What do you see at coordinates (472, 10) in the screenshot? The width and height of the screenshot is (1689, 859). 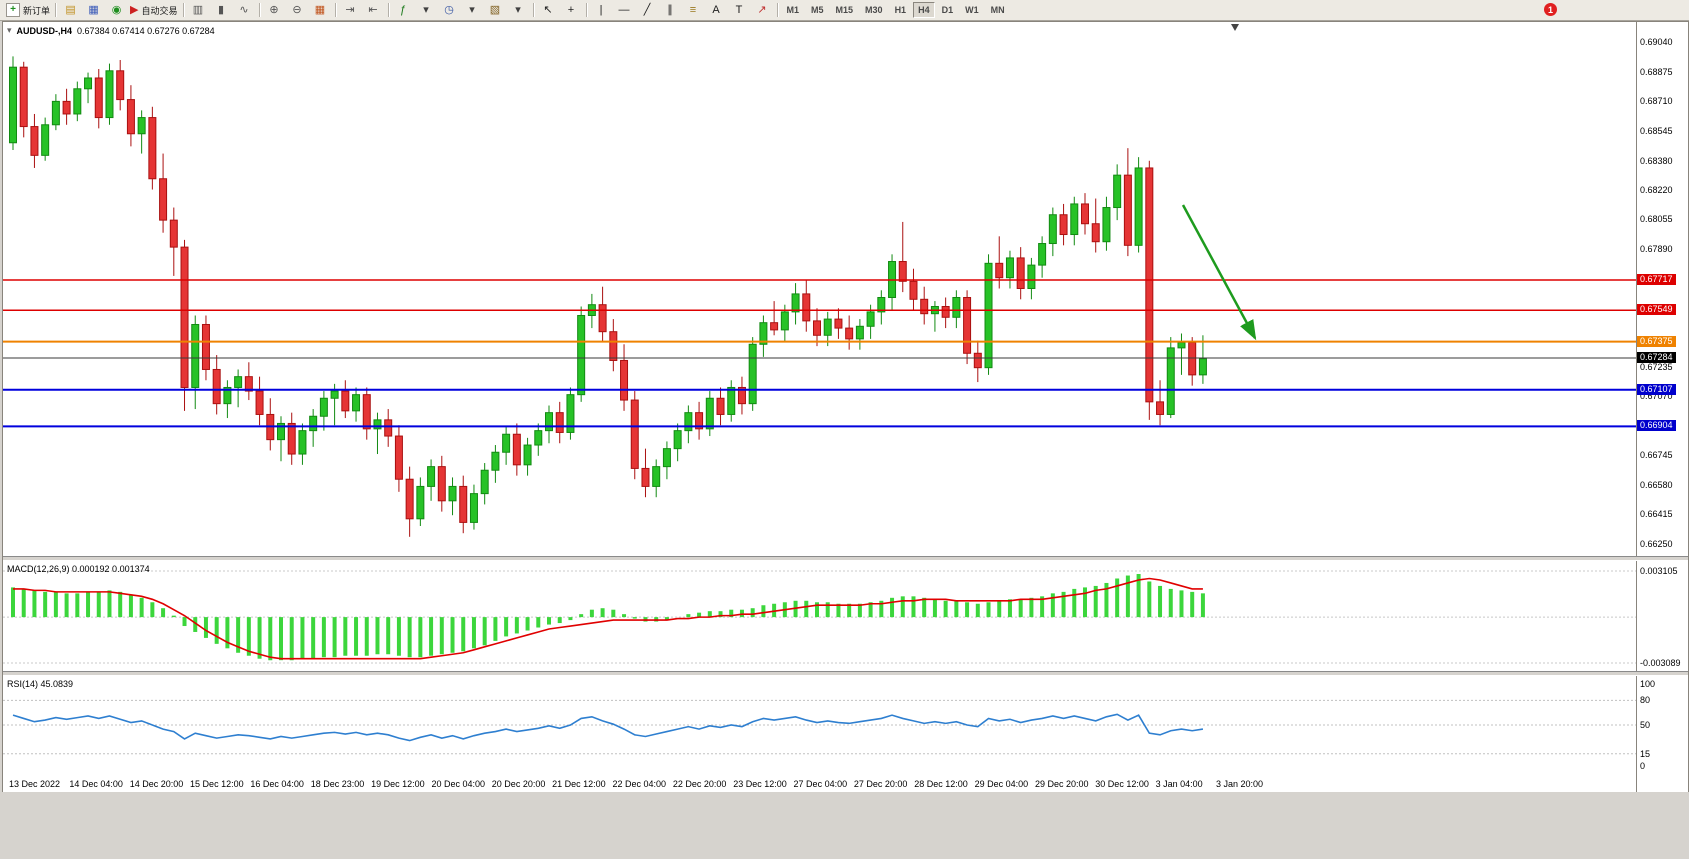 I see `periods-caret-button: ▾` at bounding box center [472, 10].